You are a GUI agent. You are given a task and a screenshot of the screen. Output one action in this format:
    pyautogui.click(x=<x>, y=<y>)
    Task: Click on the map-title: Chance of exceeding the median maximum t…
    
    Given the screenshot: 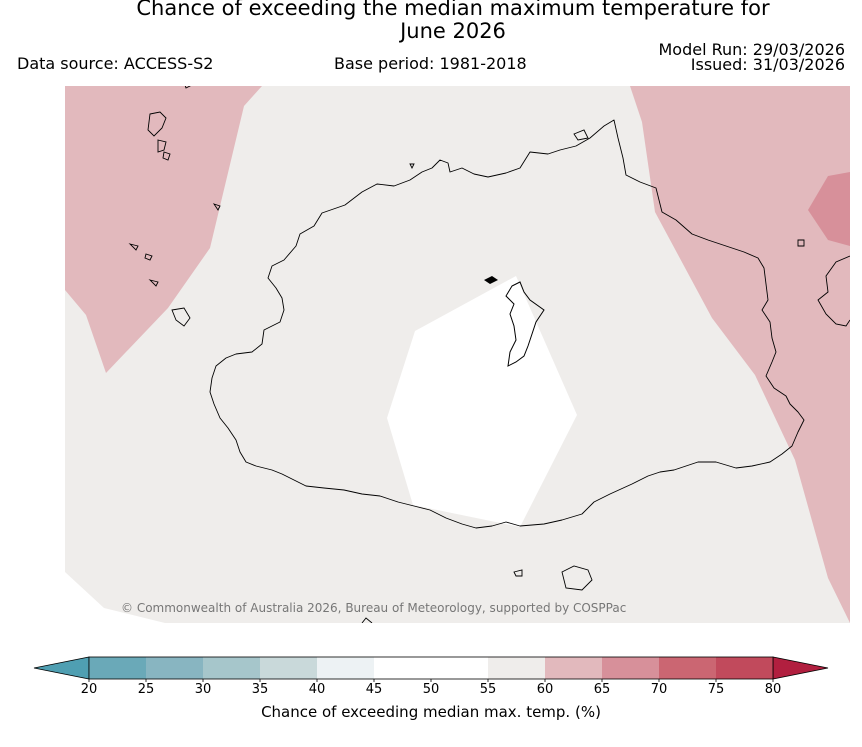 What is the action you would take?
    pyautogui.click(x=431, y=21)
    